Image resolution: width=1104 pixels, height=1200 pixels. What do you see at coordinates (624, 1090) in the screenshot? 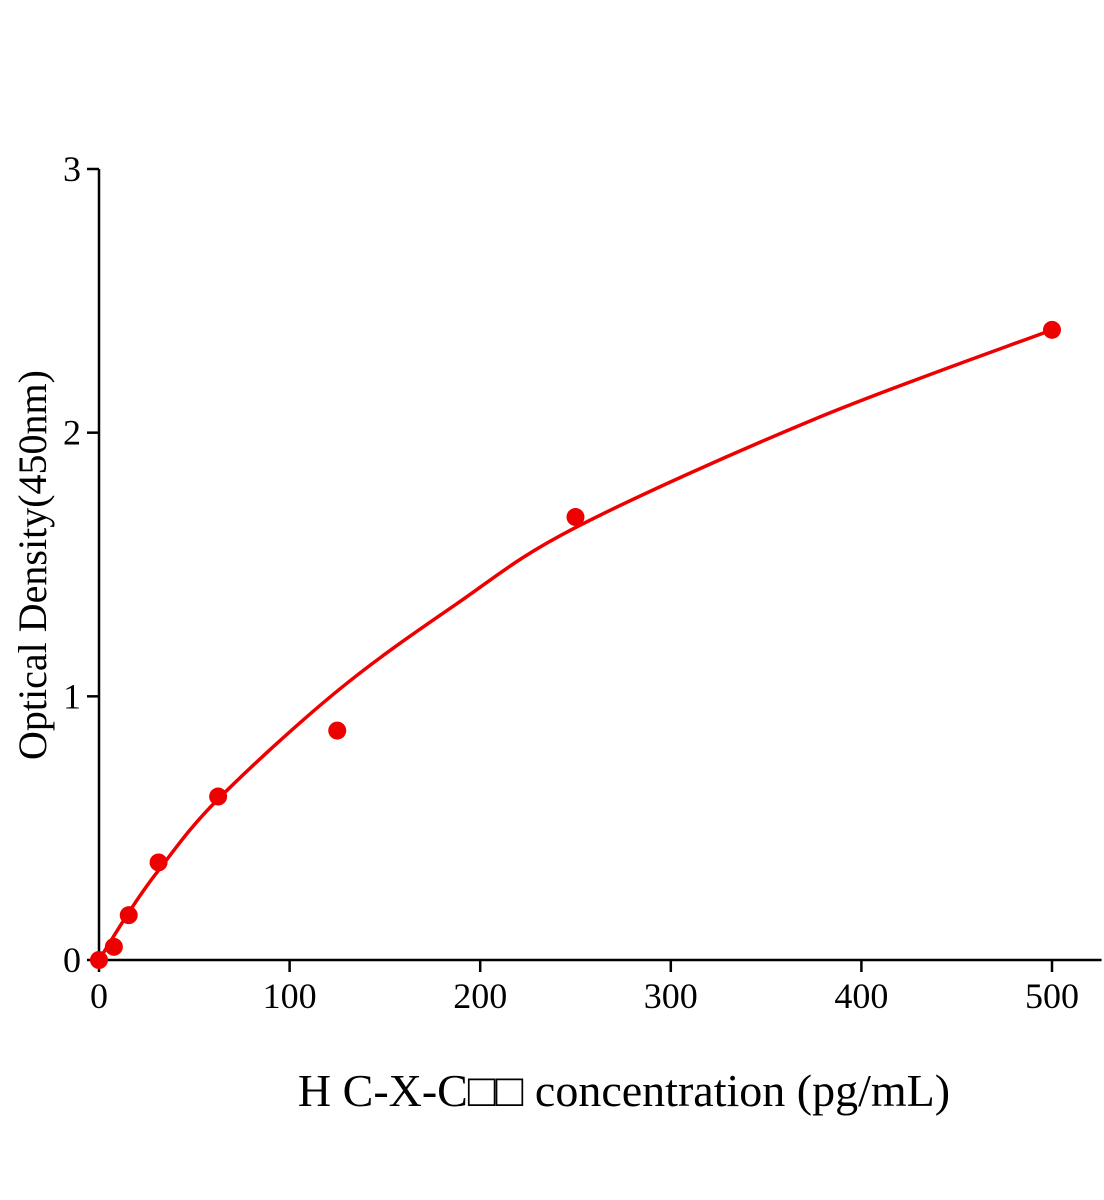
I see `x-axis-label: H C-X-C□□ concentration (pg/mL)` at bounding box center [624, 1090].